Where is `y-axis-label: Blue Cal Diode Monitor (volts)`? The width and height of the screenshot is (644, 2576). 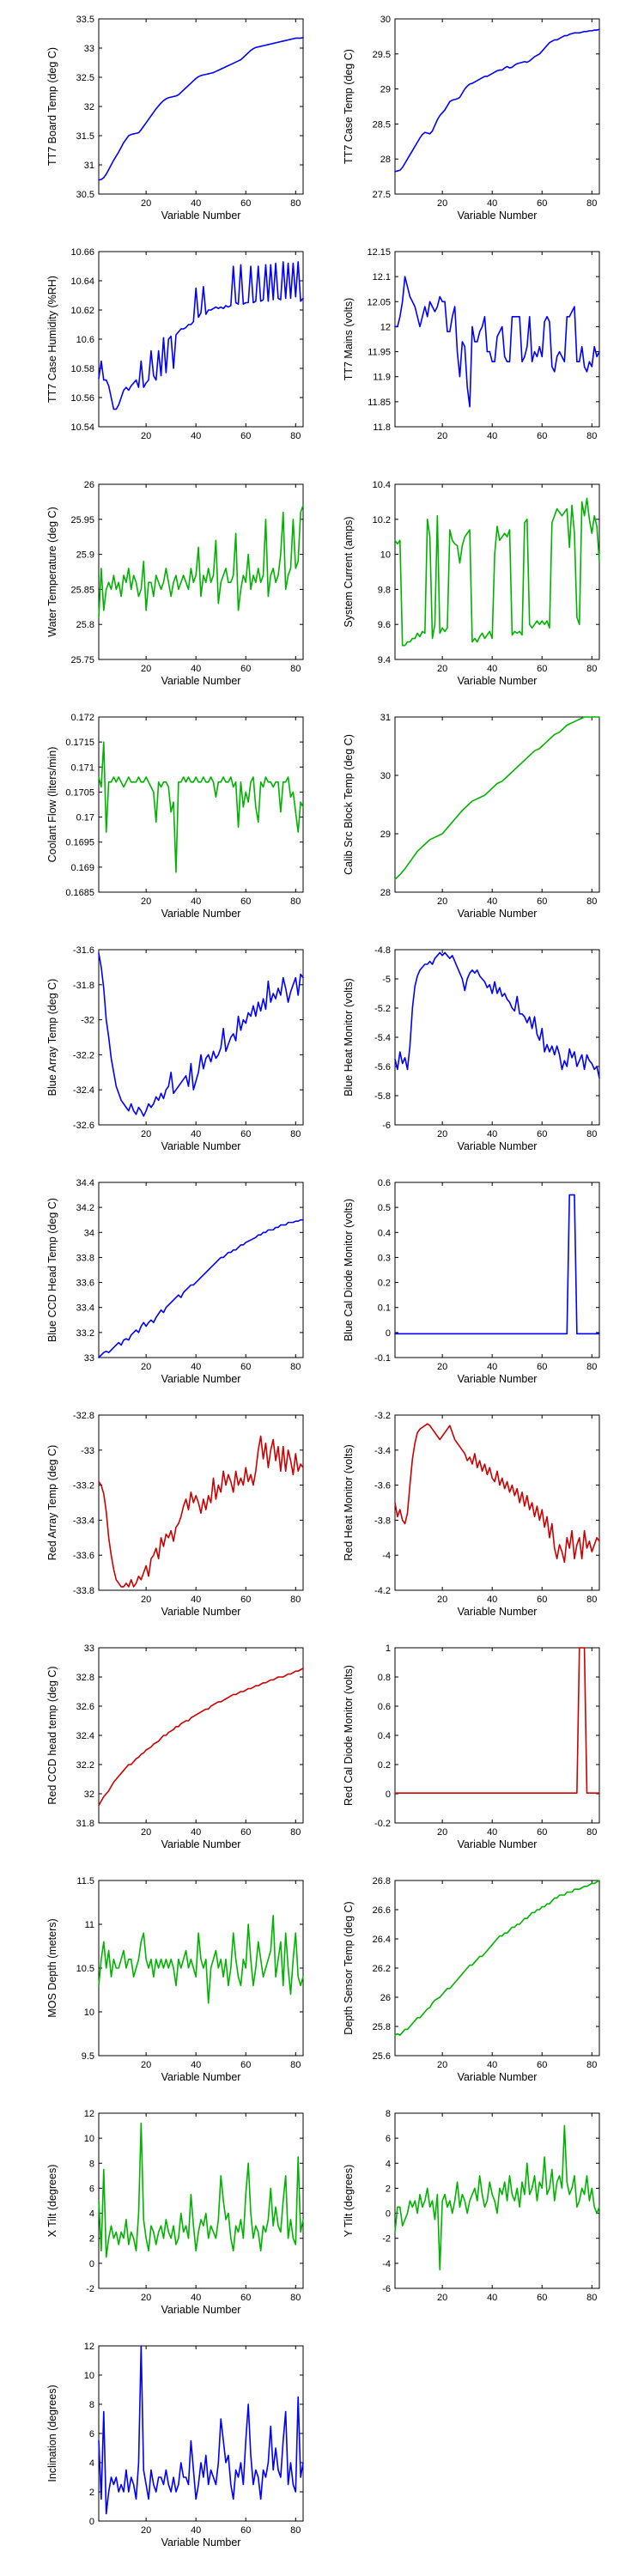 y-axis-label: Blue Cal Diode Monitor (volts) is located at coordinates (349, 1270).